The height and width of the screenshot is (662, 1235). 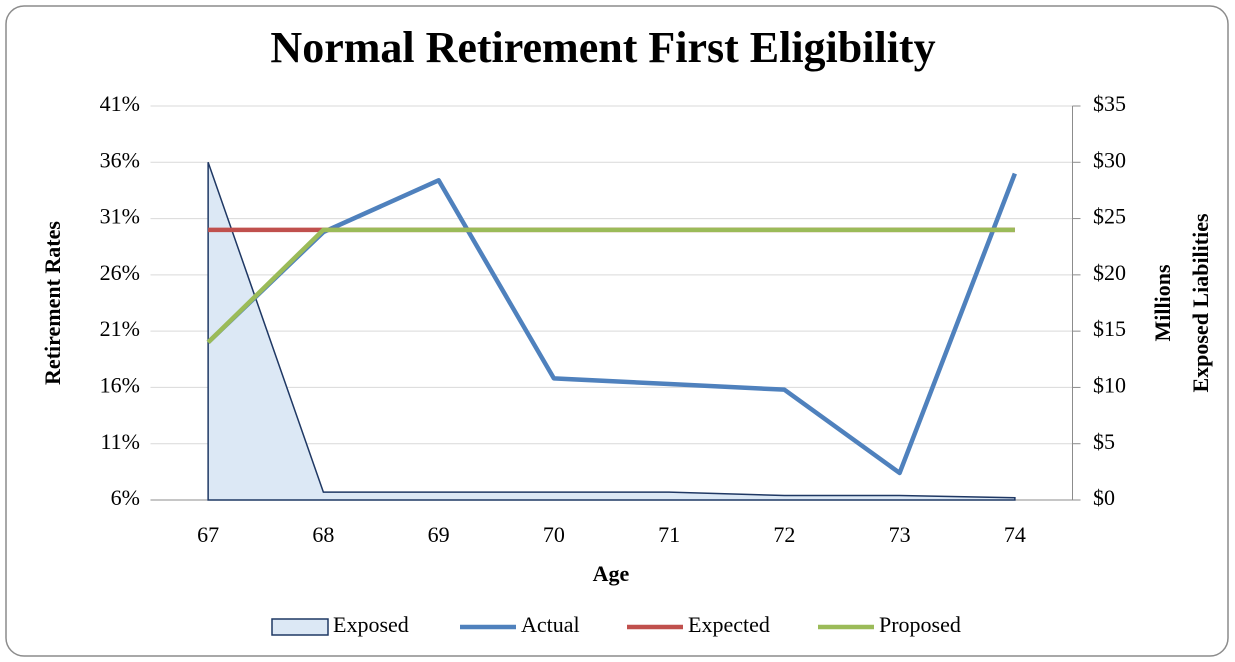 What do you see at coordinates (120, 384) in the screenshot?
I see `y-tick-label: 16%` at bounding box center [120, 384].